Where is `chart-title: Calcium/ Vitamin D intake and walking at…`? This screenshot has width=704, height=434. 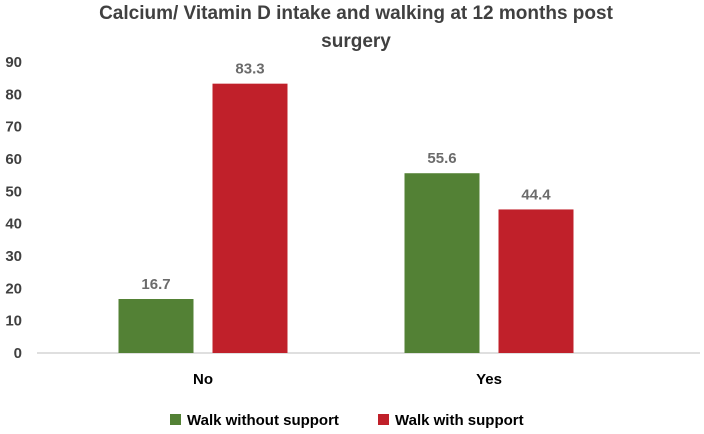 chart-title: Calcium/ Vitamin D intake and walking at… is located at coordinates (356, 27).